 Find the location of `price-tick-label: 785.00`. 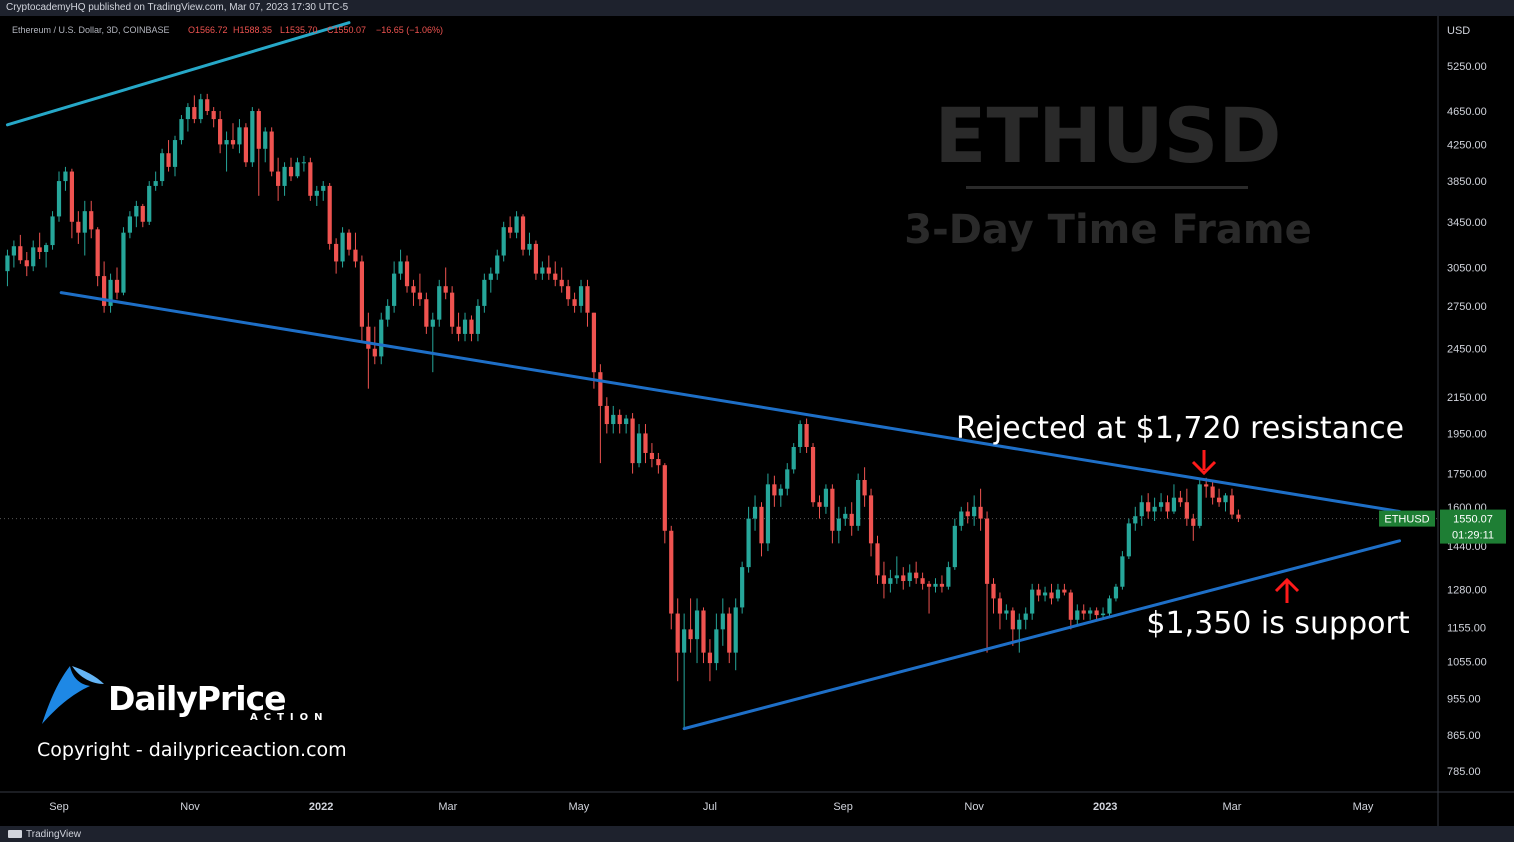

price-tick-label: 785.00 is located at coordinates (1464, 772).